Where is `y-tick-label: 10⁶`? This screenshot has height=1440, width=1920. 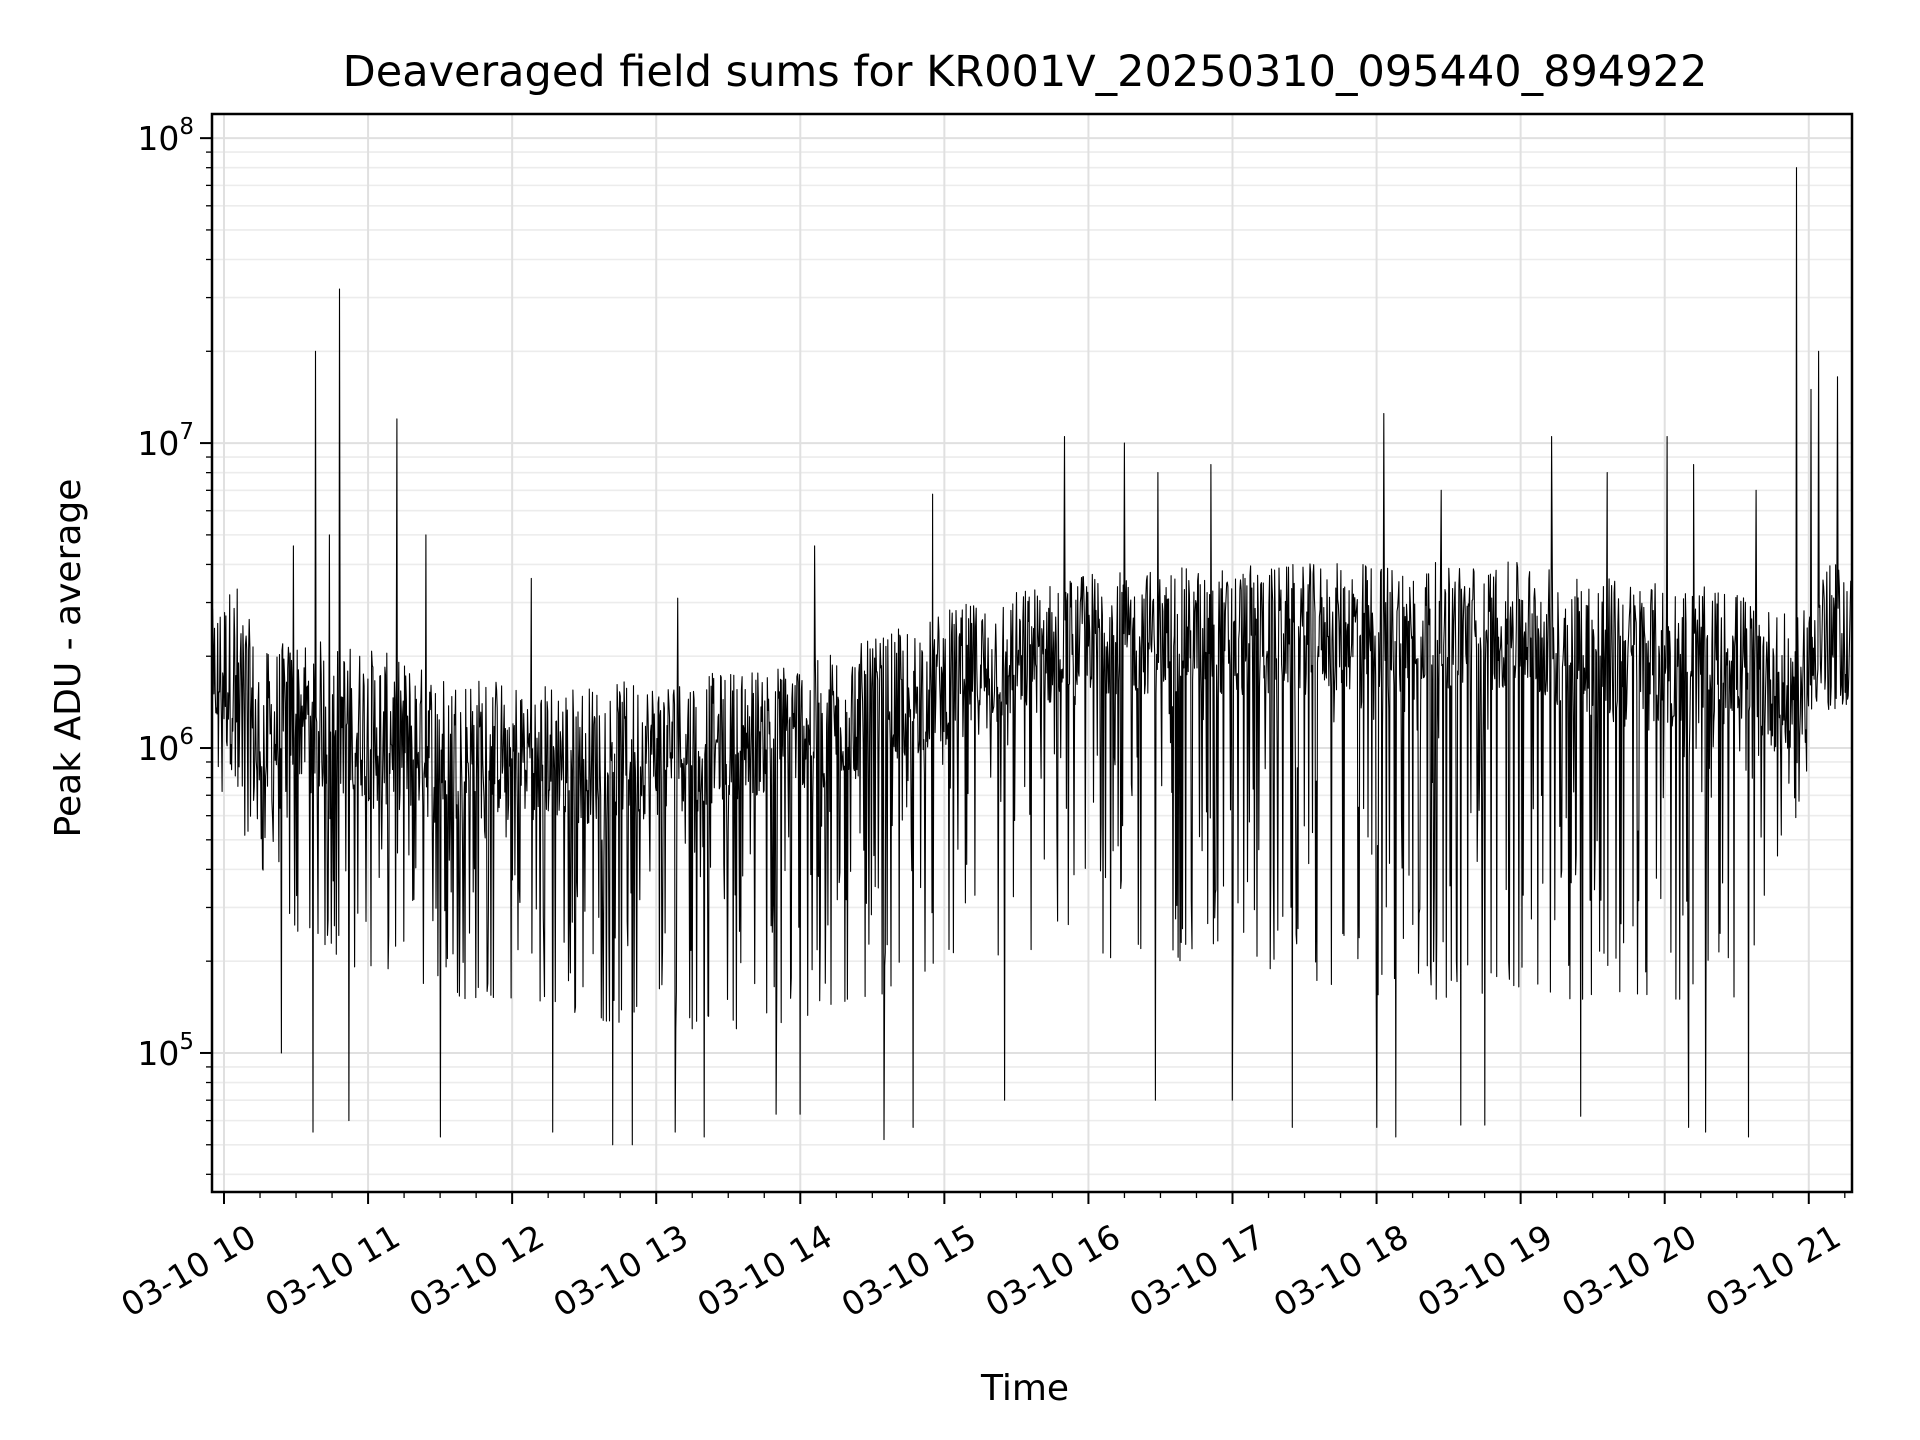 y-tick-label: 10⁶ is located at coordinates (165, 746).